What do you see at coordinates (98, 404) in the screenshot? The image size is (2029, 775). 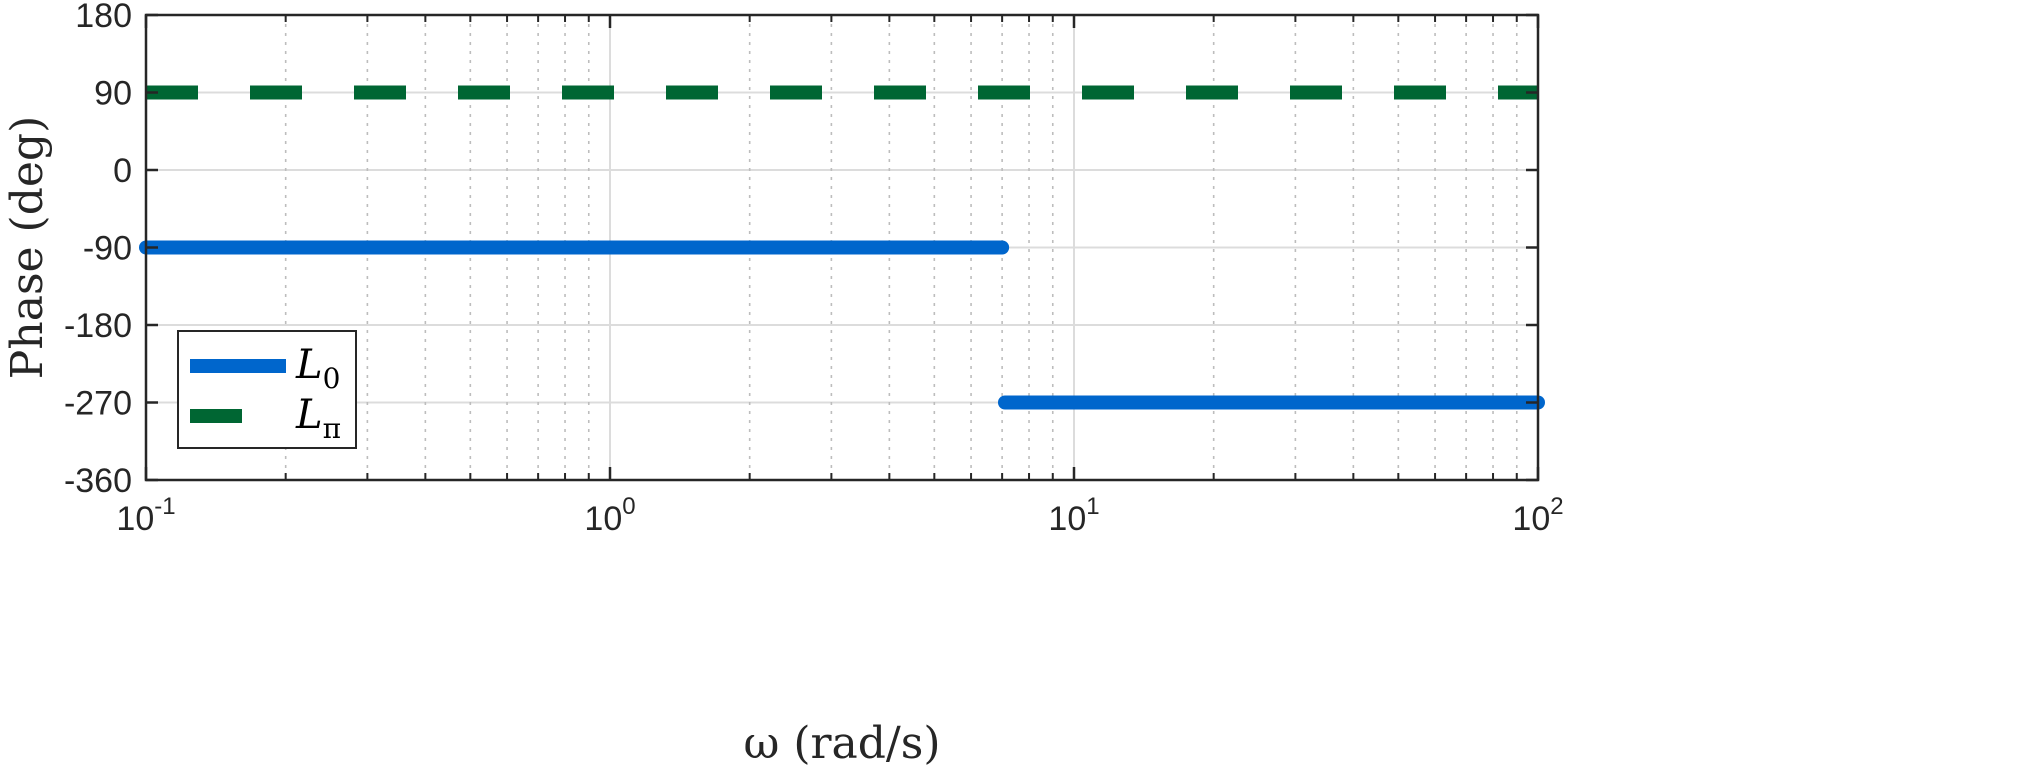 I see `y-tick-label: -270` at bounding box center [98, 404].